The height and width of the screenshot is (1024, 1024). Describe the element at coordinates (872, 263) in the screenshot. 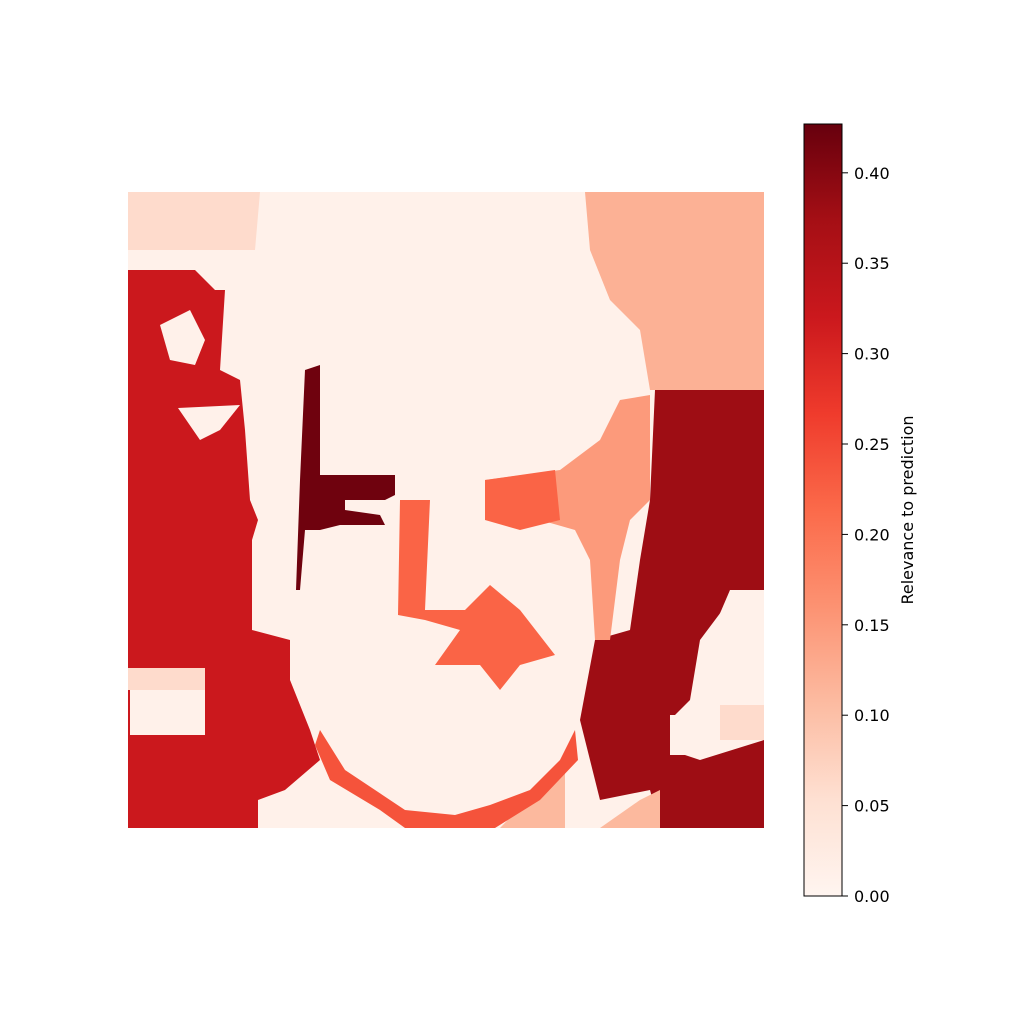

I see `colorbar-tick-label: 0.35` at that location.